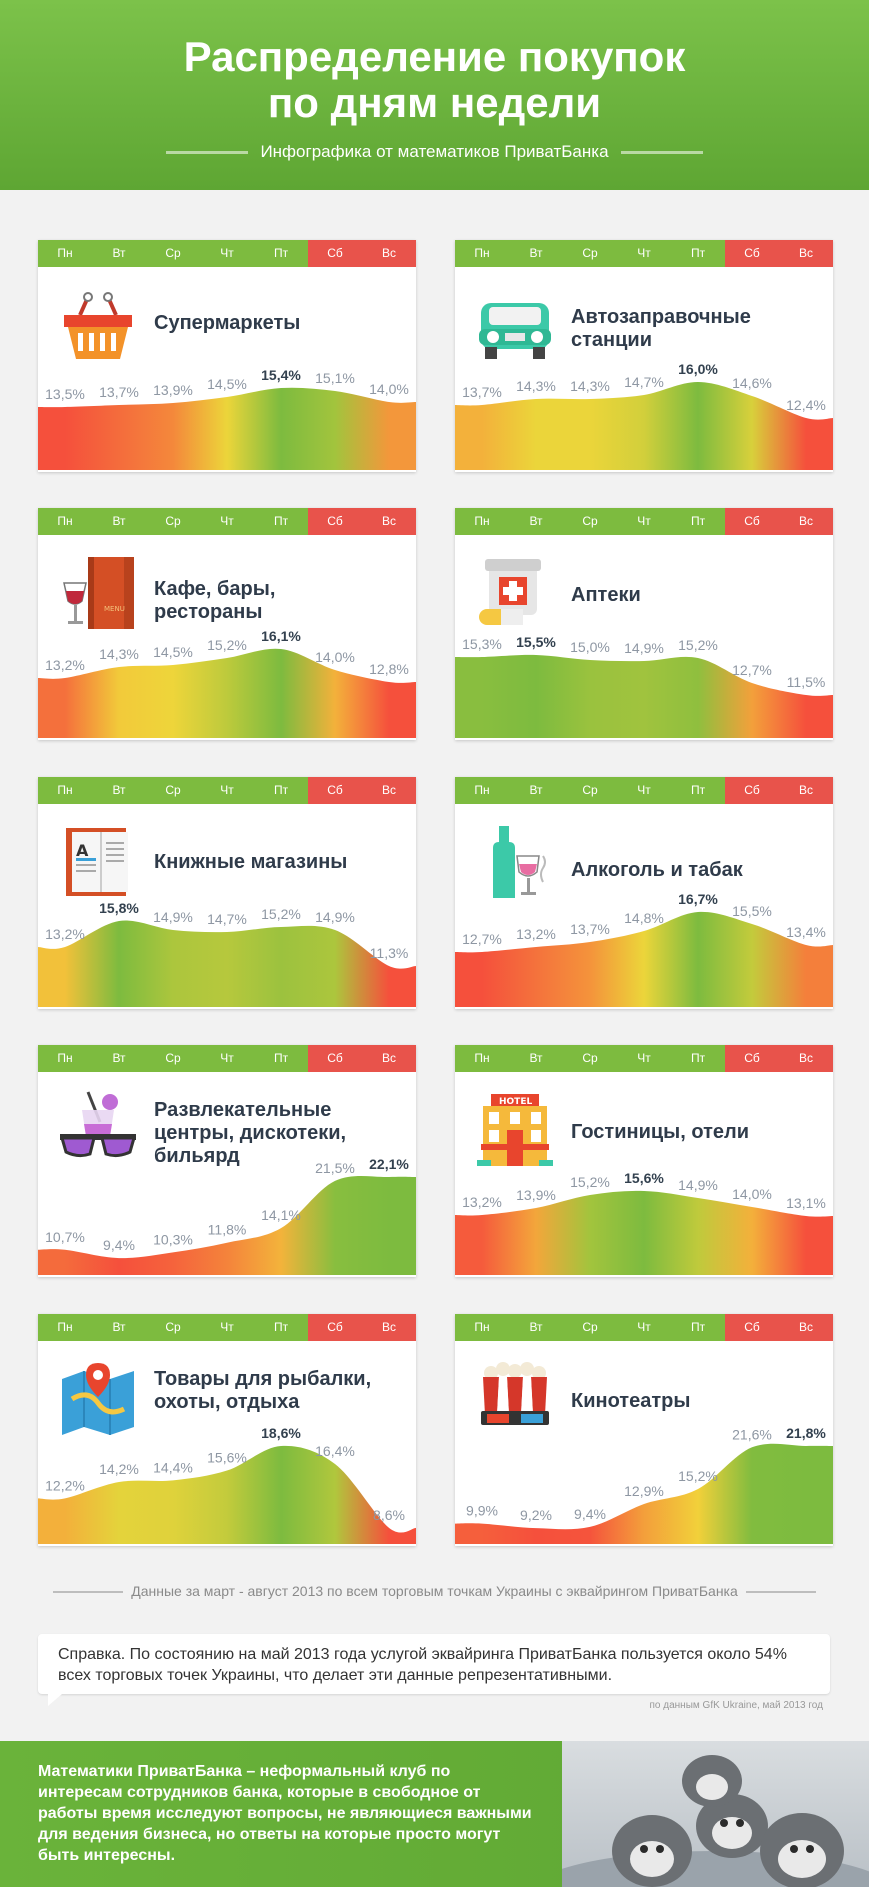 This screenshot has height=1887, width=869. Describe the element at coordinates (173, 1239) in the screenshot. I see `data-label: 10,3%` at that location.